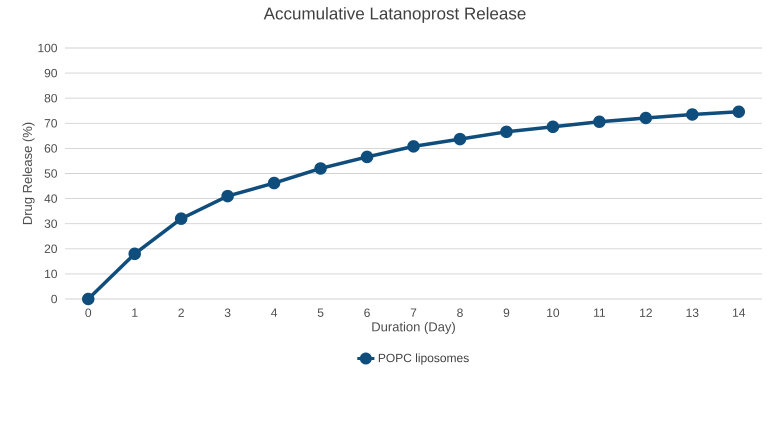 The width and height of the screenshot is (767, 435). I want to click on y-axis-title: Drug Release (%), so click(28, 173).